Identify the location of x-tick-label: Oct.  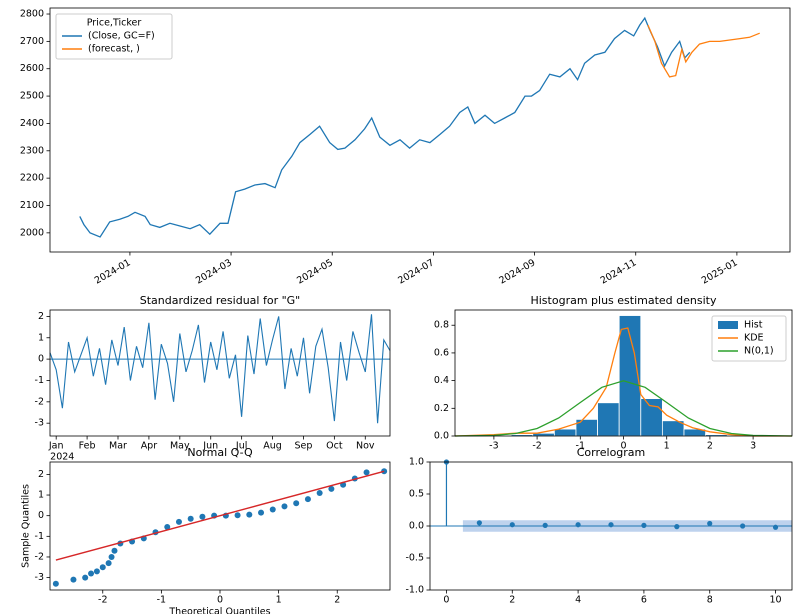
(334, 446).